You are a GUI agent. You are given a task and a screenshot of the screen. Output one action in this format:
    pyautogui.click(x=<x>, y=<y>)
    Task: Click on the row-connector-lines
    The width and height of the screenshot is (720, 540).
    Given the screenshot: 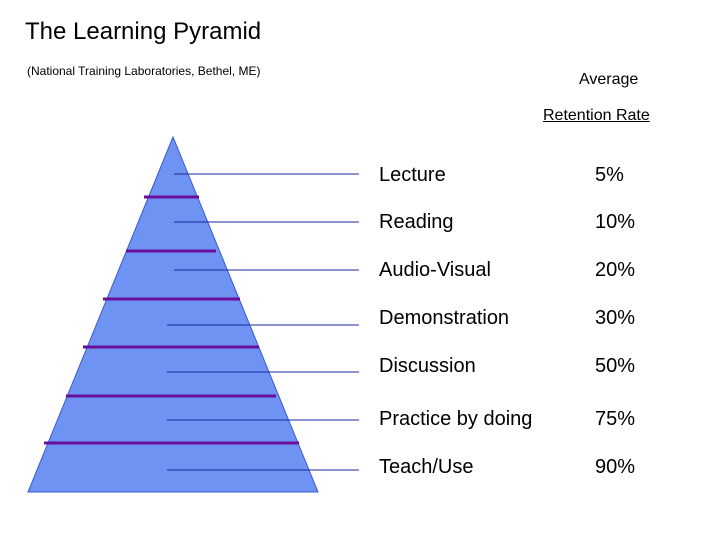 What is the action you would take?
    pyautogui.click(x=263, y=322)
    